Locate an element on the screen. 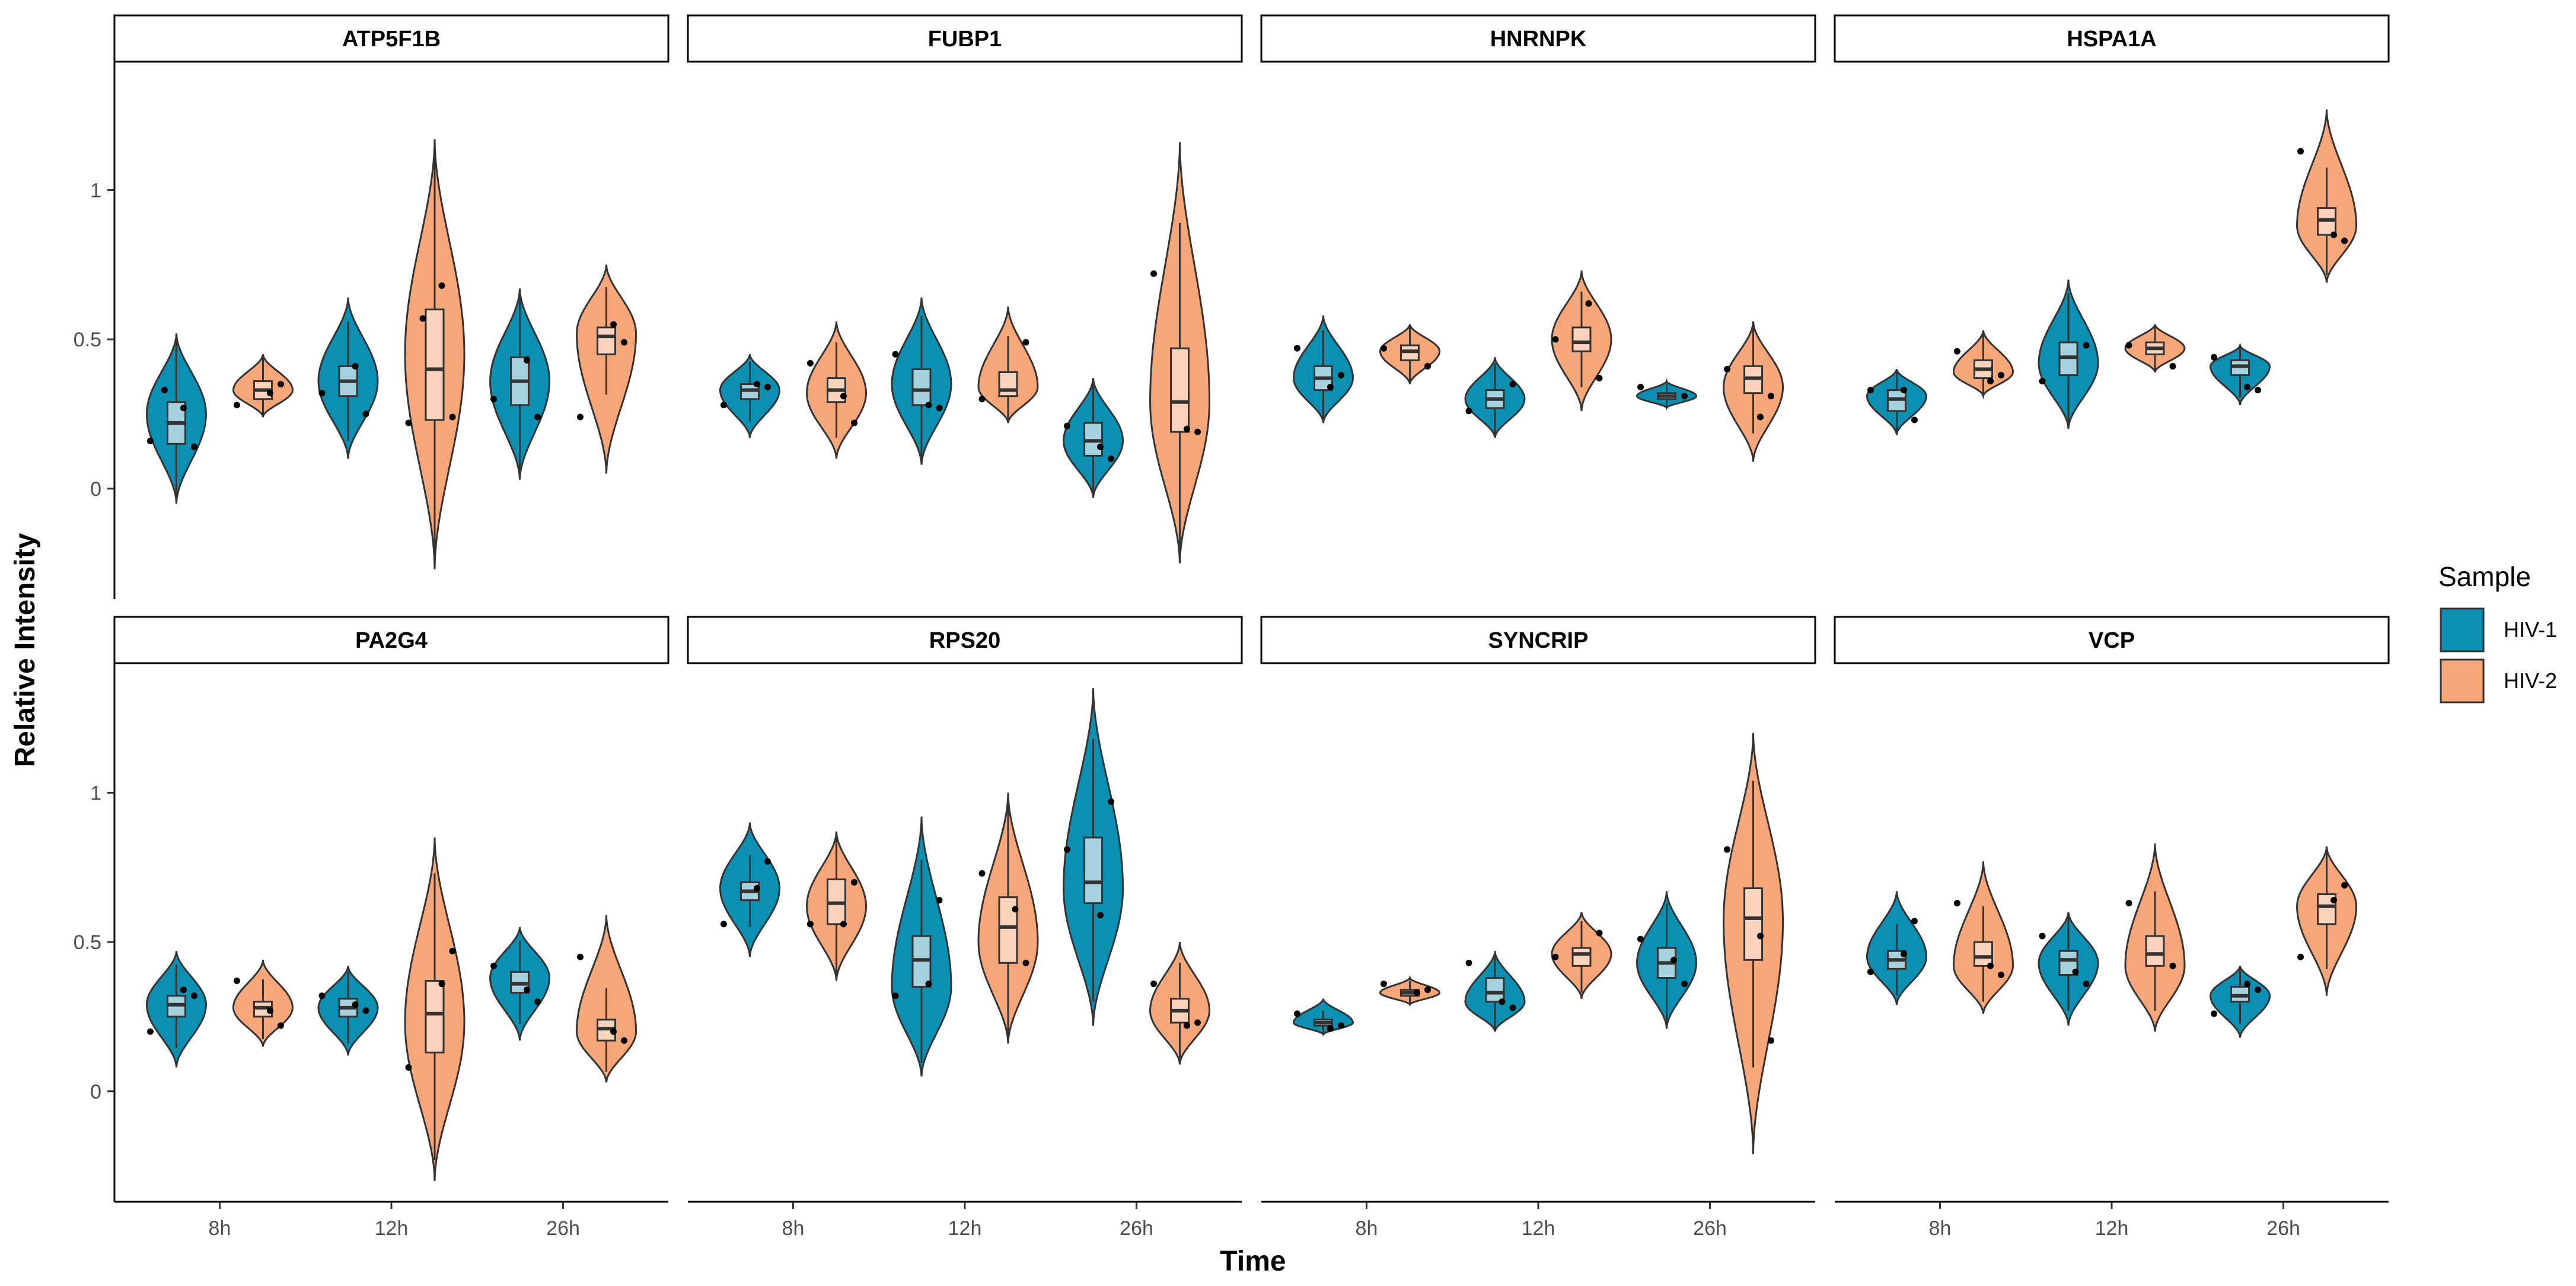 Image resolution: width=2576 pixels, height=1286 pixels. panel-vcp: VCP 8h 12h 26h is located at coordinates (2112, 928).